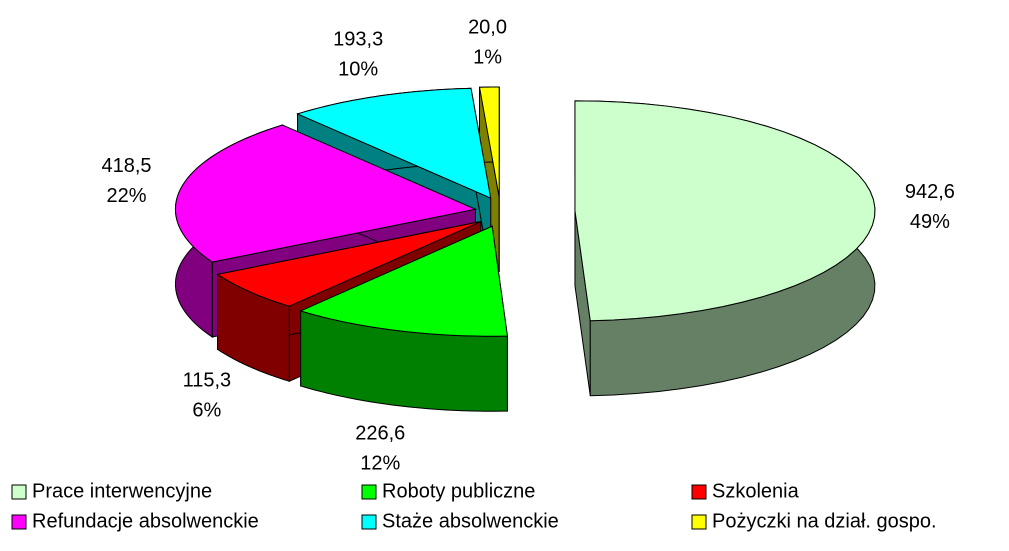  Describe the element at coordinates (145, 521) in the screenshot. I see `legend-label: Refundacje absolwenckie` at that location.